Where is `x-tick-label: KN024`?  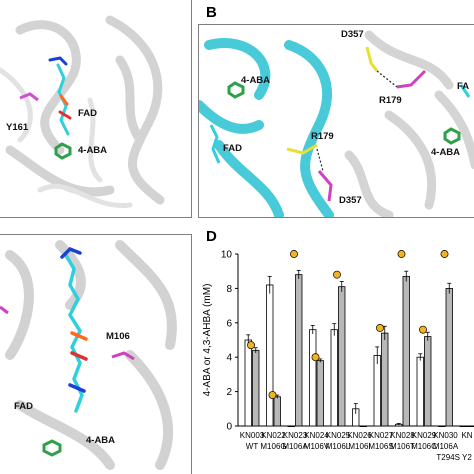 x-tick-label: KN024 is located at coordinates (316, 435).